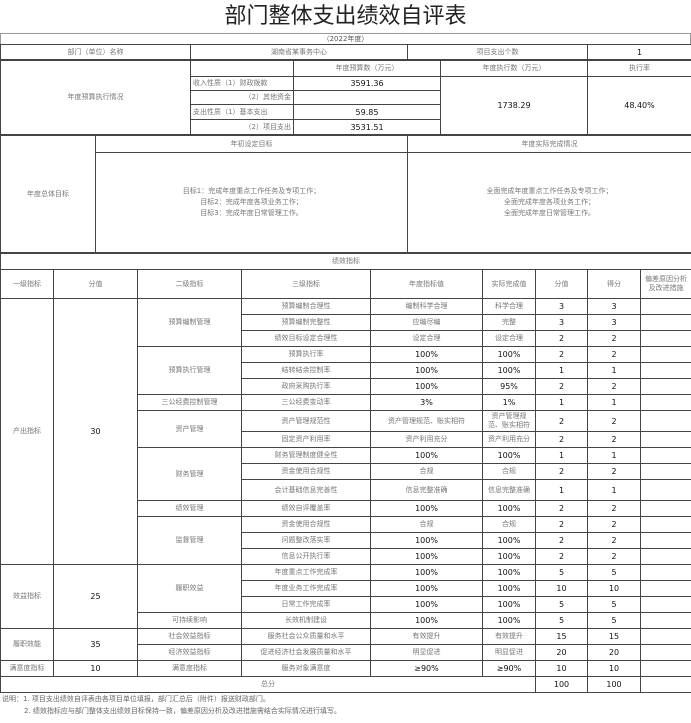 This screenshot has height=723, width=691. What do you see at coordinates (306, 508) in the screenshot?
I see `third-level-indicator: 绩效自评覆盖率` at bounding box center [306, 508].